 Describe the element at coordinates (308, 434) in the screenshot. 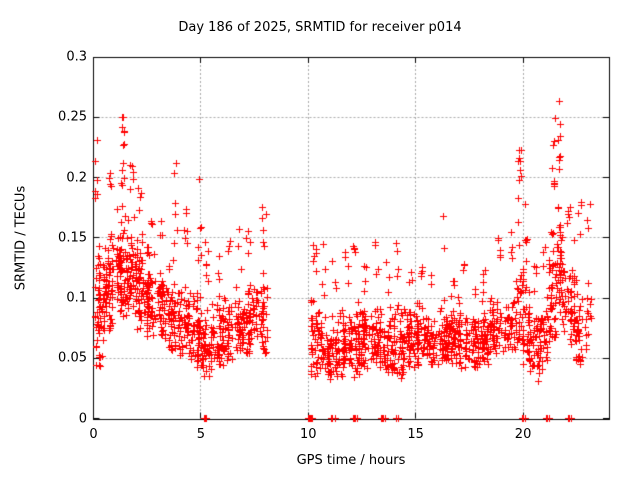

I see `x-tick-label: 10` at that location.